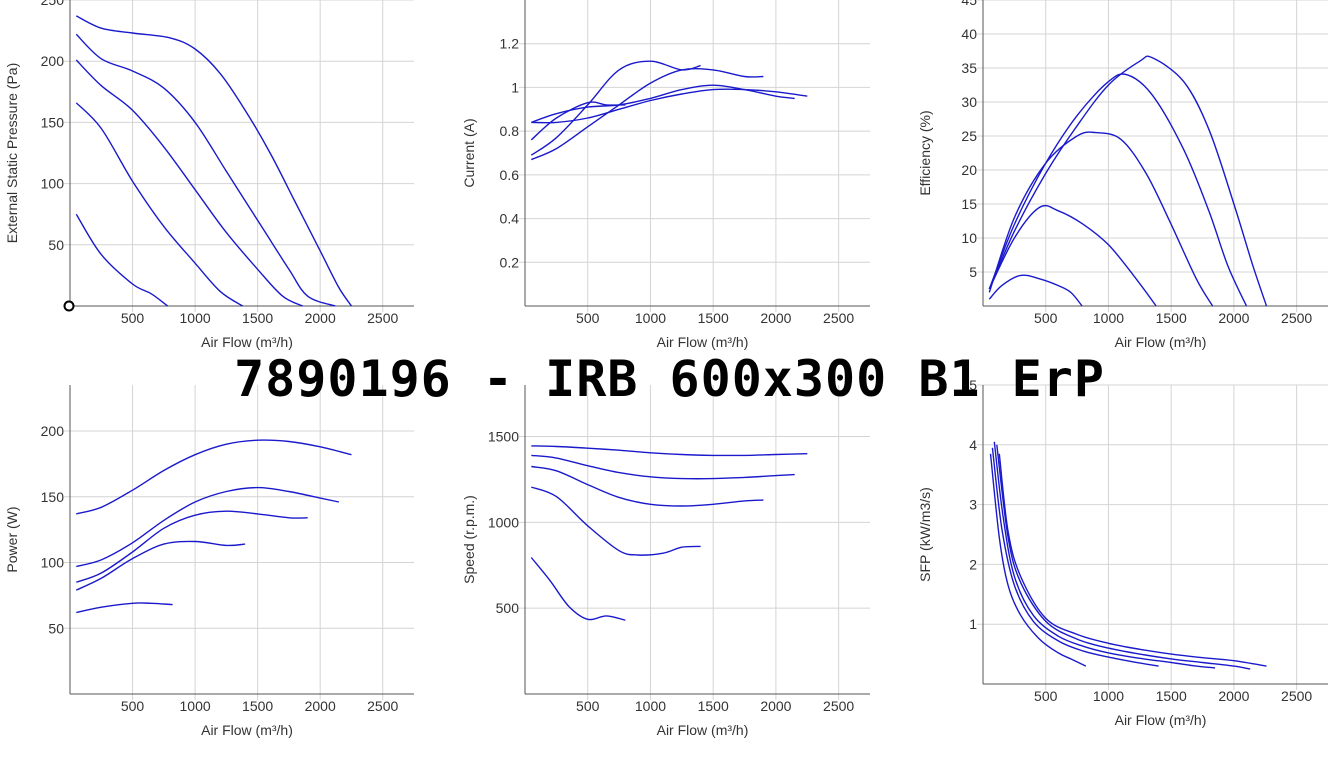 The width and height of the screenshot is (1339, 759). I want to click on y-tick-label: 0.6, so click(510, 175).